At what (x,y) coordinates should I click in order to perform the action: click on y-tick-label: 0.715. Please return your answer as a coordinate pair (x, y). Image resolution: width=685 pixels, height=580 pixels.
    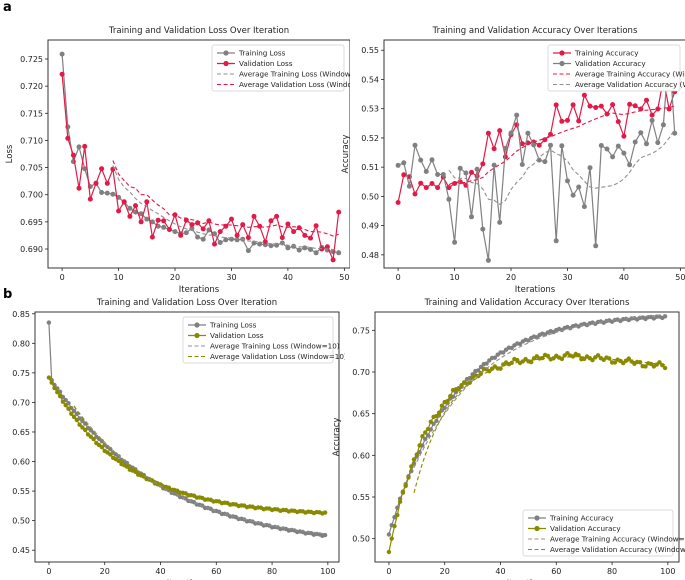
    Looking at the image, I should click on (31, 113).